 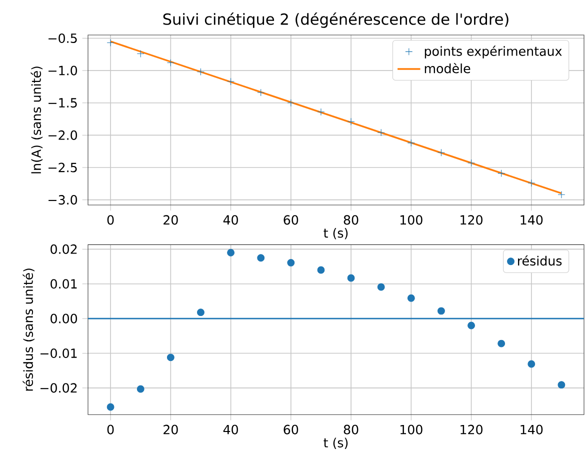 What do you see at coordinates (62, 38) in the screenshot?
I see `y-tick-label: −0.5` at bounding box center [62, 38].